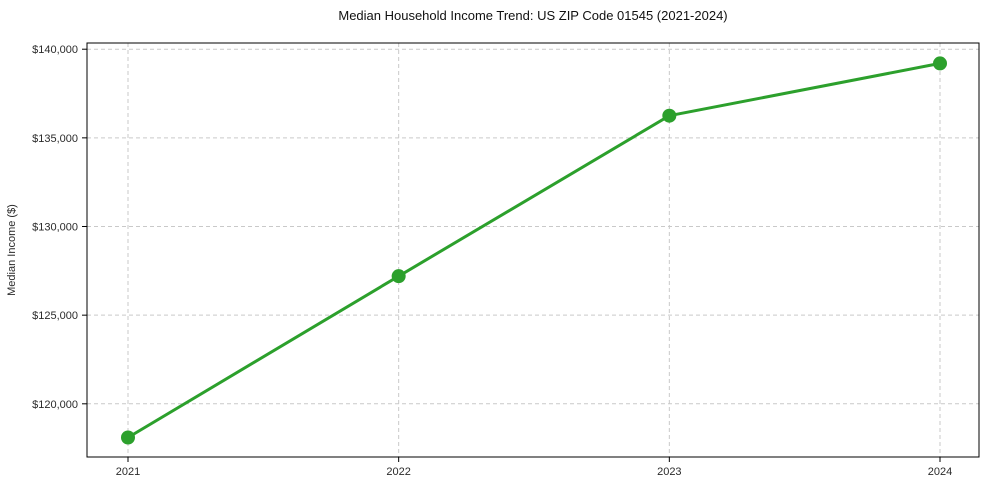 The width and height of the screenshot is (989, 490). What do you see at coordinates (940, 472) in the screenshot?
I see `x-tick-label: 2024` at bounding box center [940, 472].